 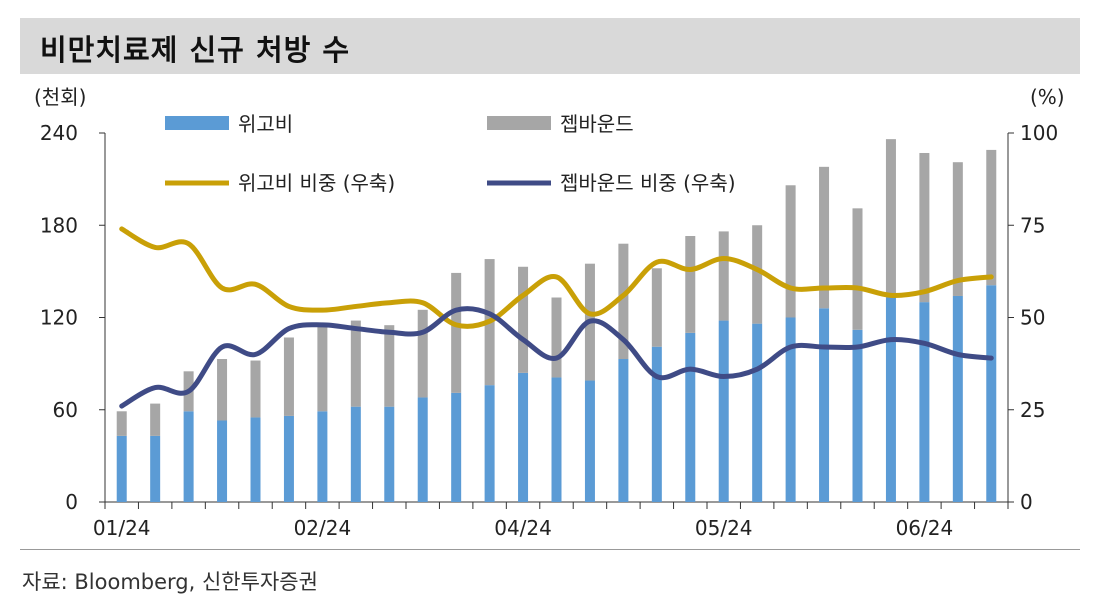 I want to click on x-tick-label: 01/24, so click(x=122, y=528).